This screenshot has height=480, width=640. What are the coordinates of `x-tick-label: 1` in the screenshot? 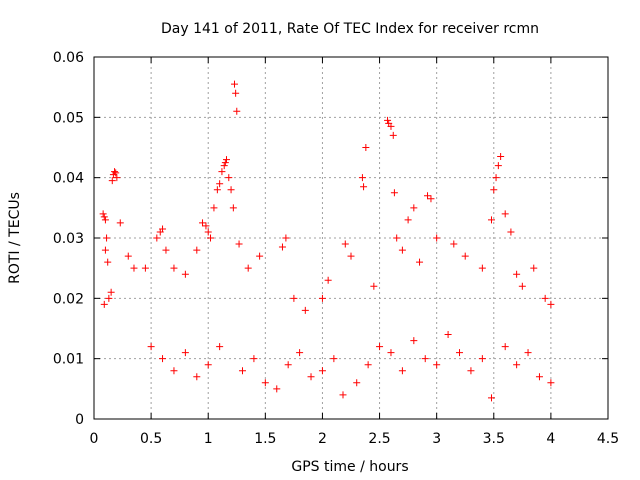 It's located at (208, 439).